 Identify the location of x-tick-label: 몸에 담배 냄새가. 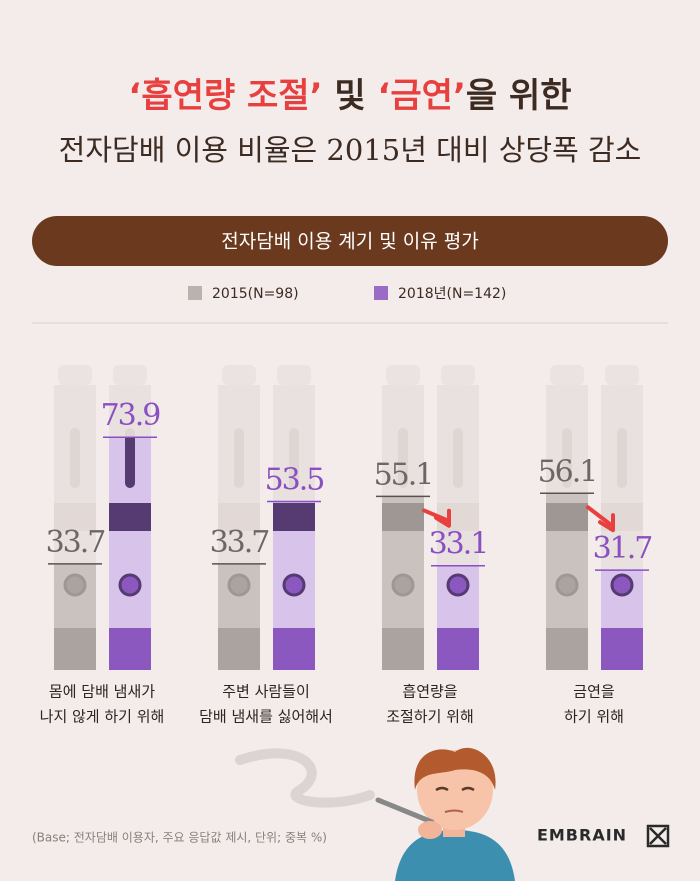
(102, 692).